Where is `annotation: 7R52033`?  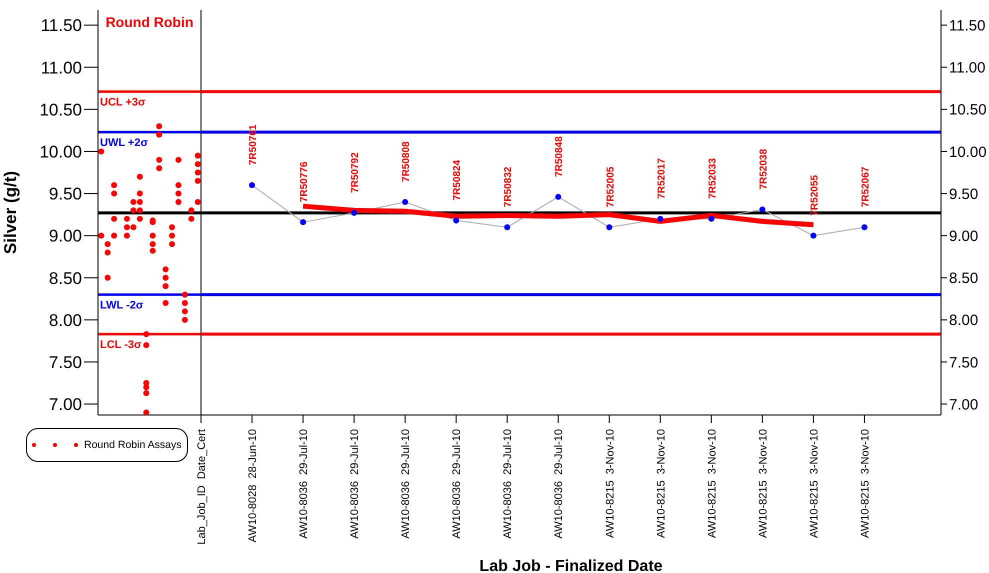
annotation: 7R52033 is located at coordinates (712, 178).